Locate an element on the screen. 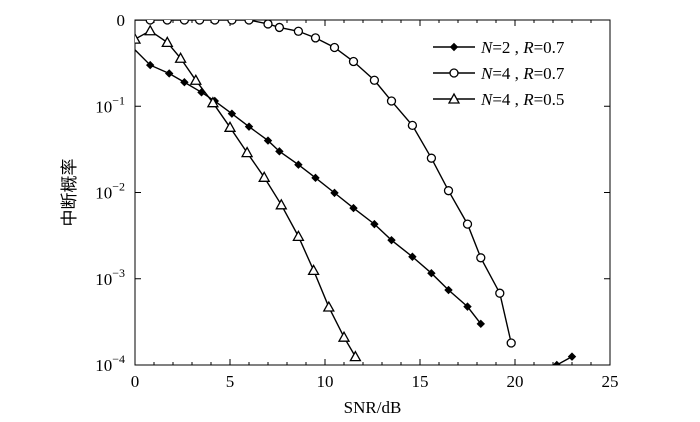 This screenshot has height=422, width=700. legend: N=2 , R=0.7 N=4 , R=0.7 N=4 , R=0.5 is located at coordinates (499, 73).